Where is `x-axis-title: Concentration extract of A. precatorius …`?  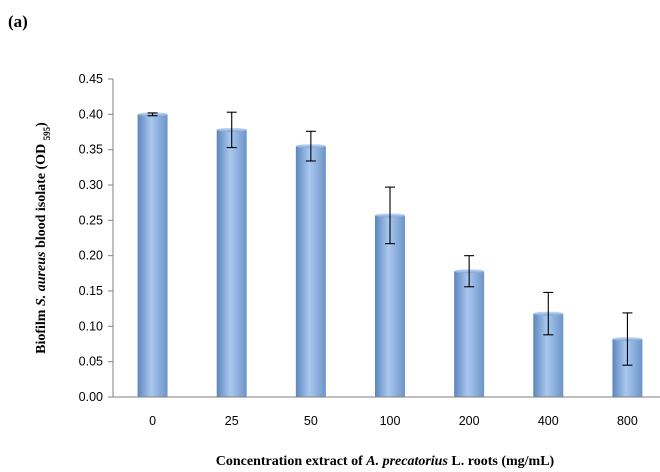
x-axis-title: Concentration extract of A. precatorius … is located at coordinates (385, 461).